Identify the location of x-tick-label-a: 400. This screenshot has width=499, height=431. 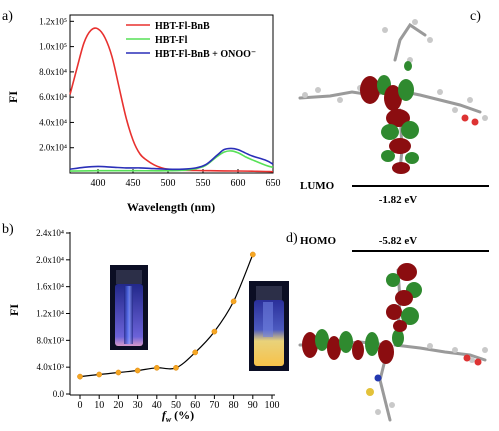
(98, 183).